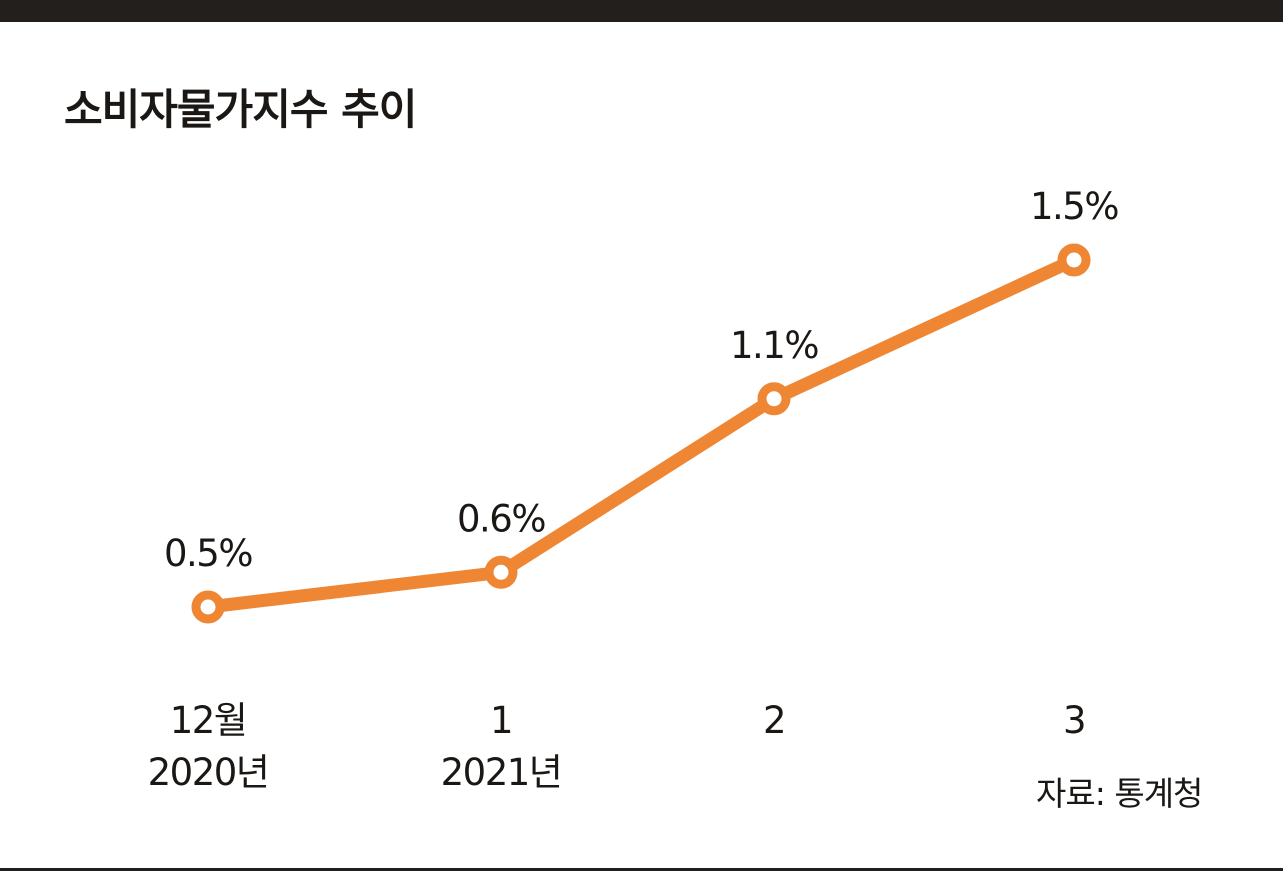 This screenshot has width=1283, height=874. I want to click on top-border-bar, so click(641, 11).